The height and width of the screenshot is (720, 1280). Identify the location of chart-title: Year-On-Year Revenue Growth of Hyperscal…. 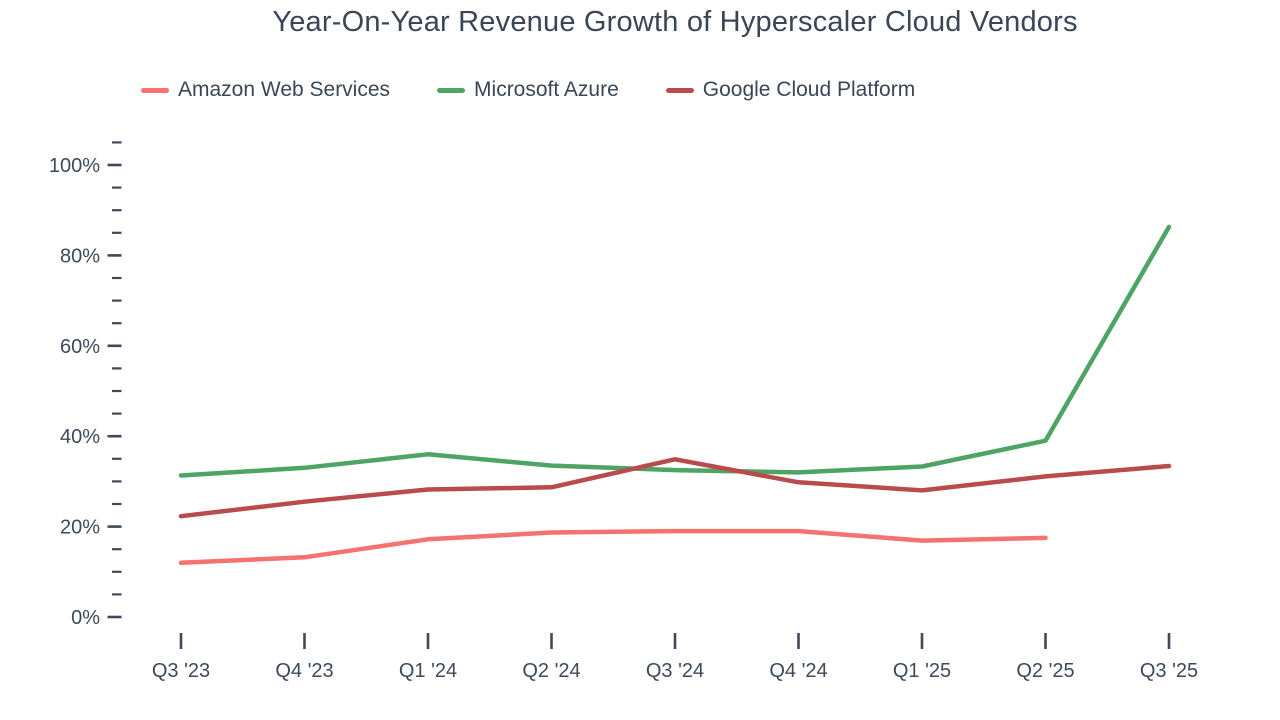
(675, 22).